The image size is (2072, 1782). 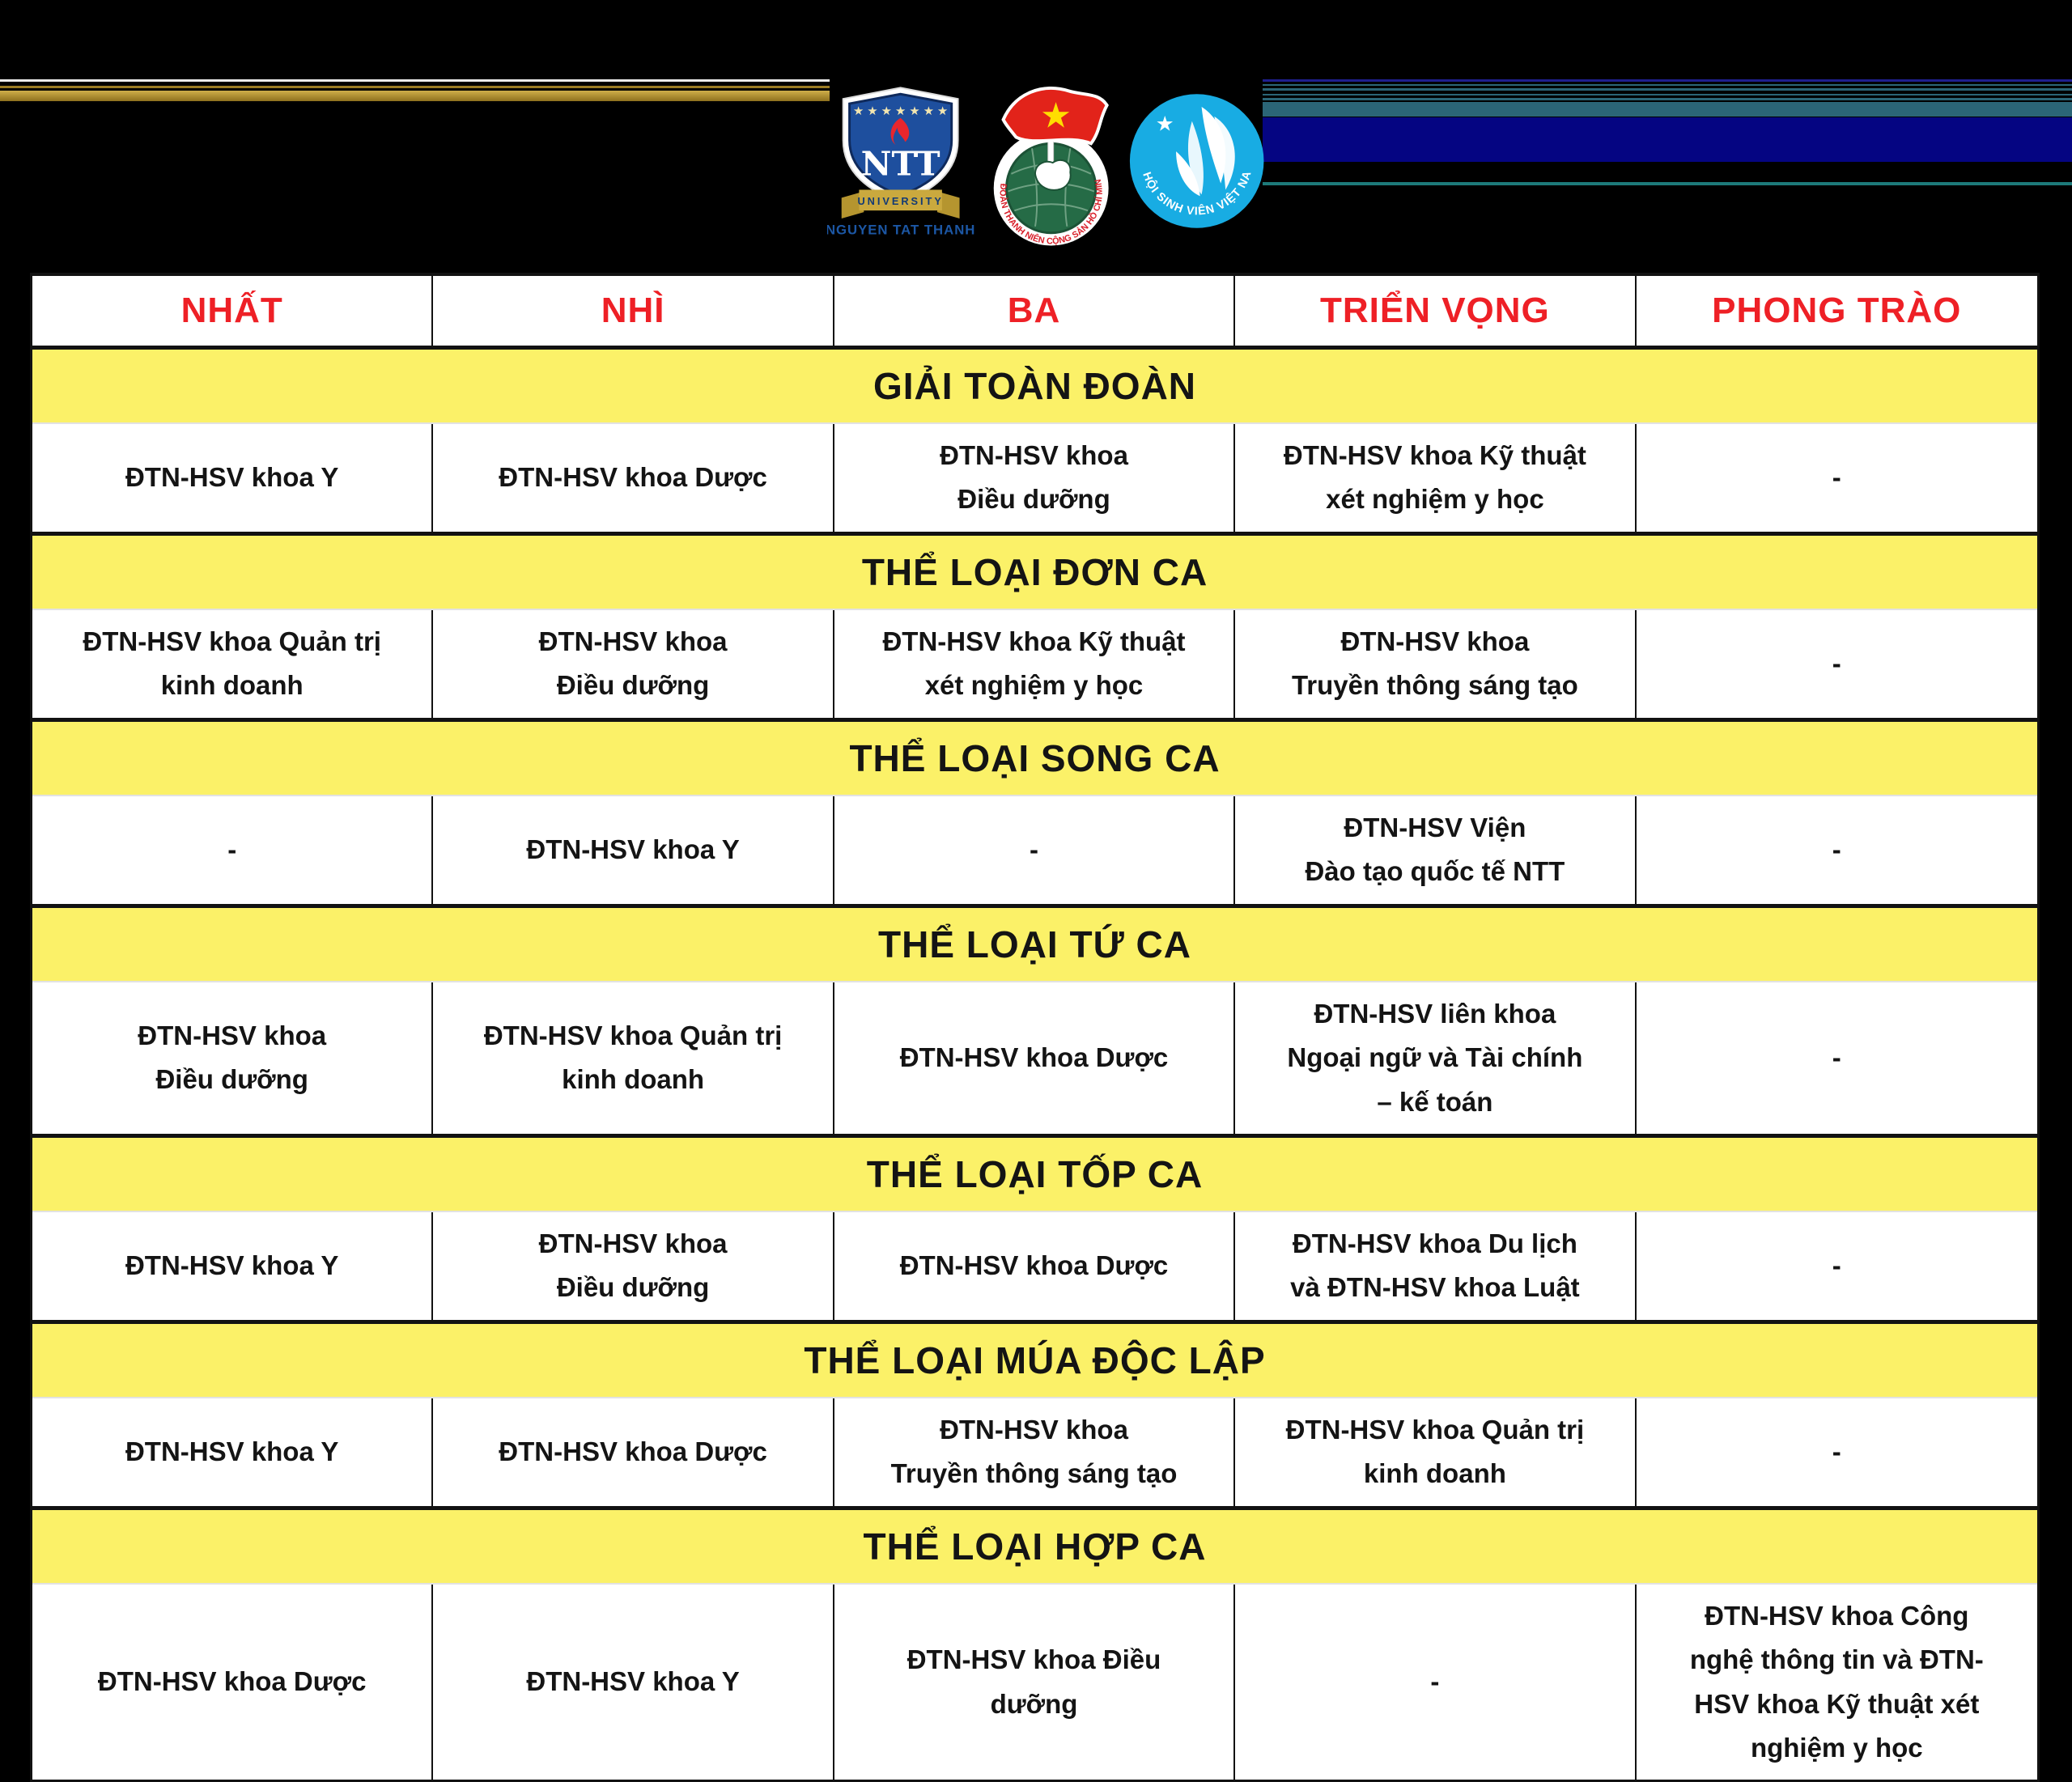 What do you see at coordinates (1034, 572) in the screenshot?
I see `section-title: THỂ LOẠI ĐƠN CA` at bounding box center [1034, 572].